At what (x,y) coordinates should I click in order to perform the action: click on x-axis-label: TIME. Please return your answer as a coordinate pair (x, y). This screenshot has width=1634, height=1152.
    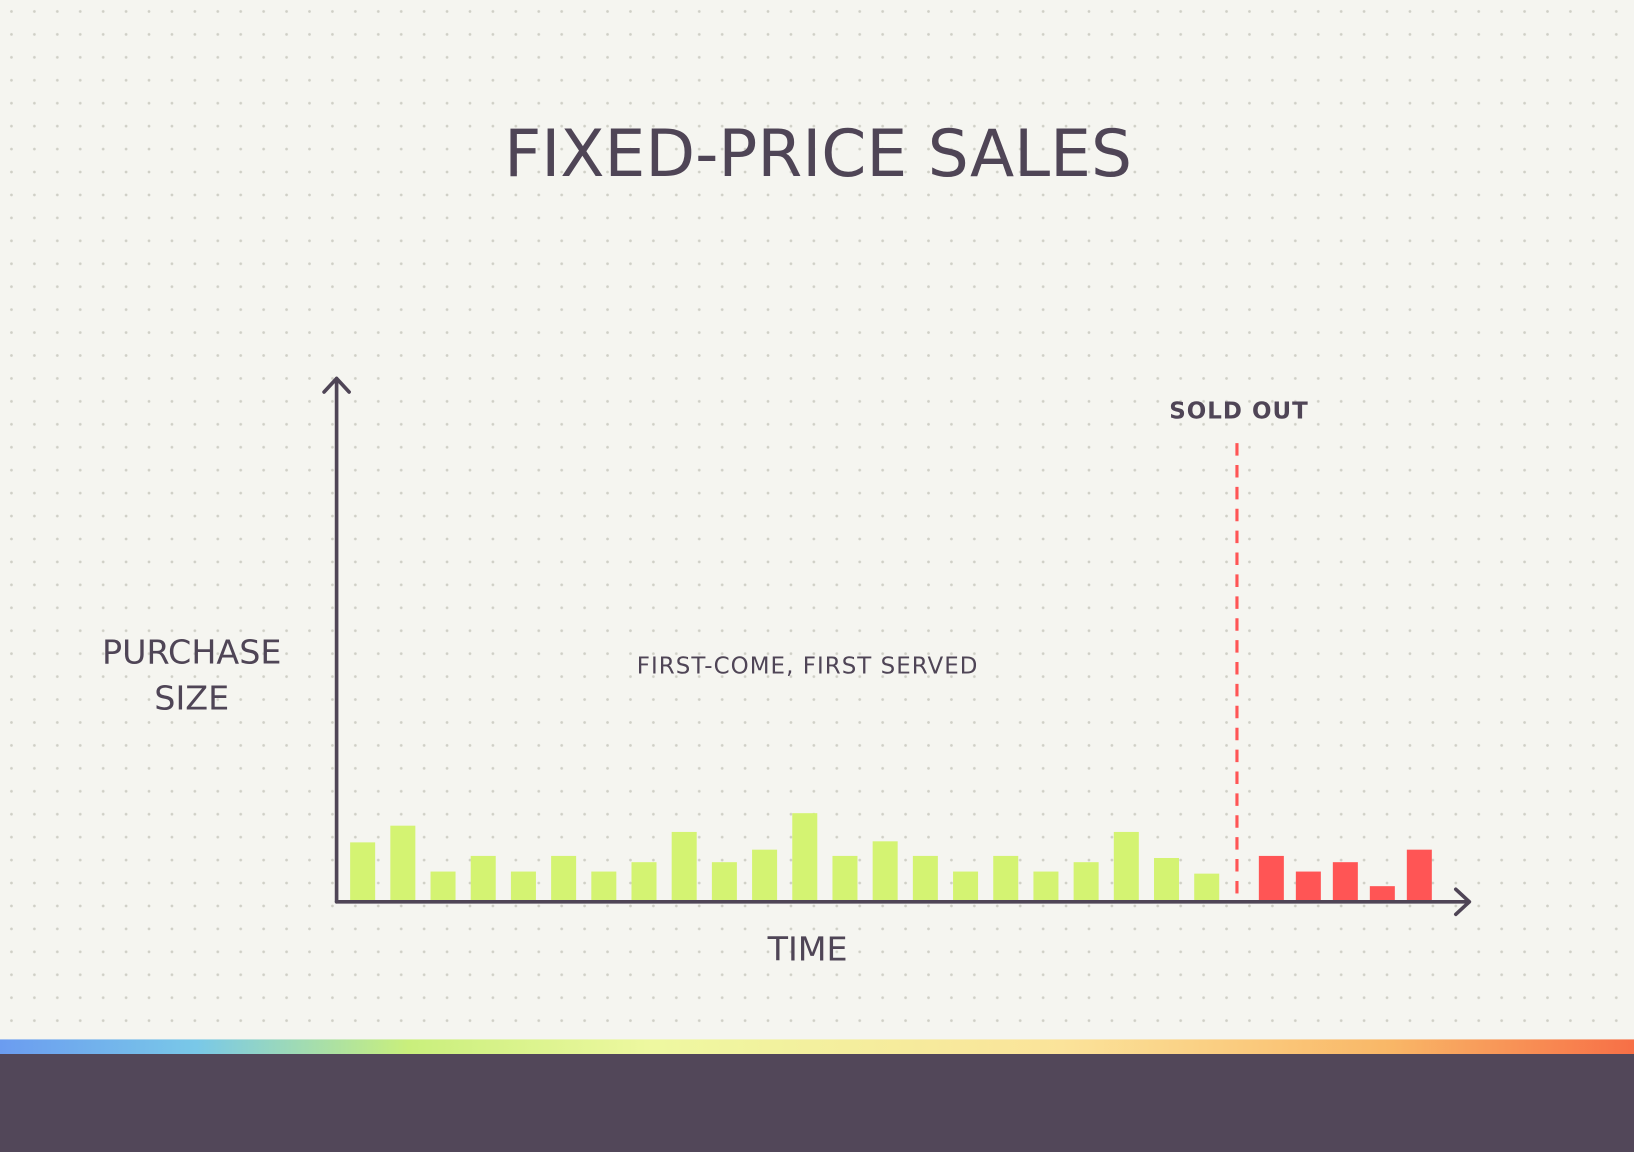
    Looking at the image, I should click on (807, 948).